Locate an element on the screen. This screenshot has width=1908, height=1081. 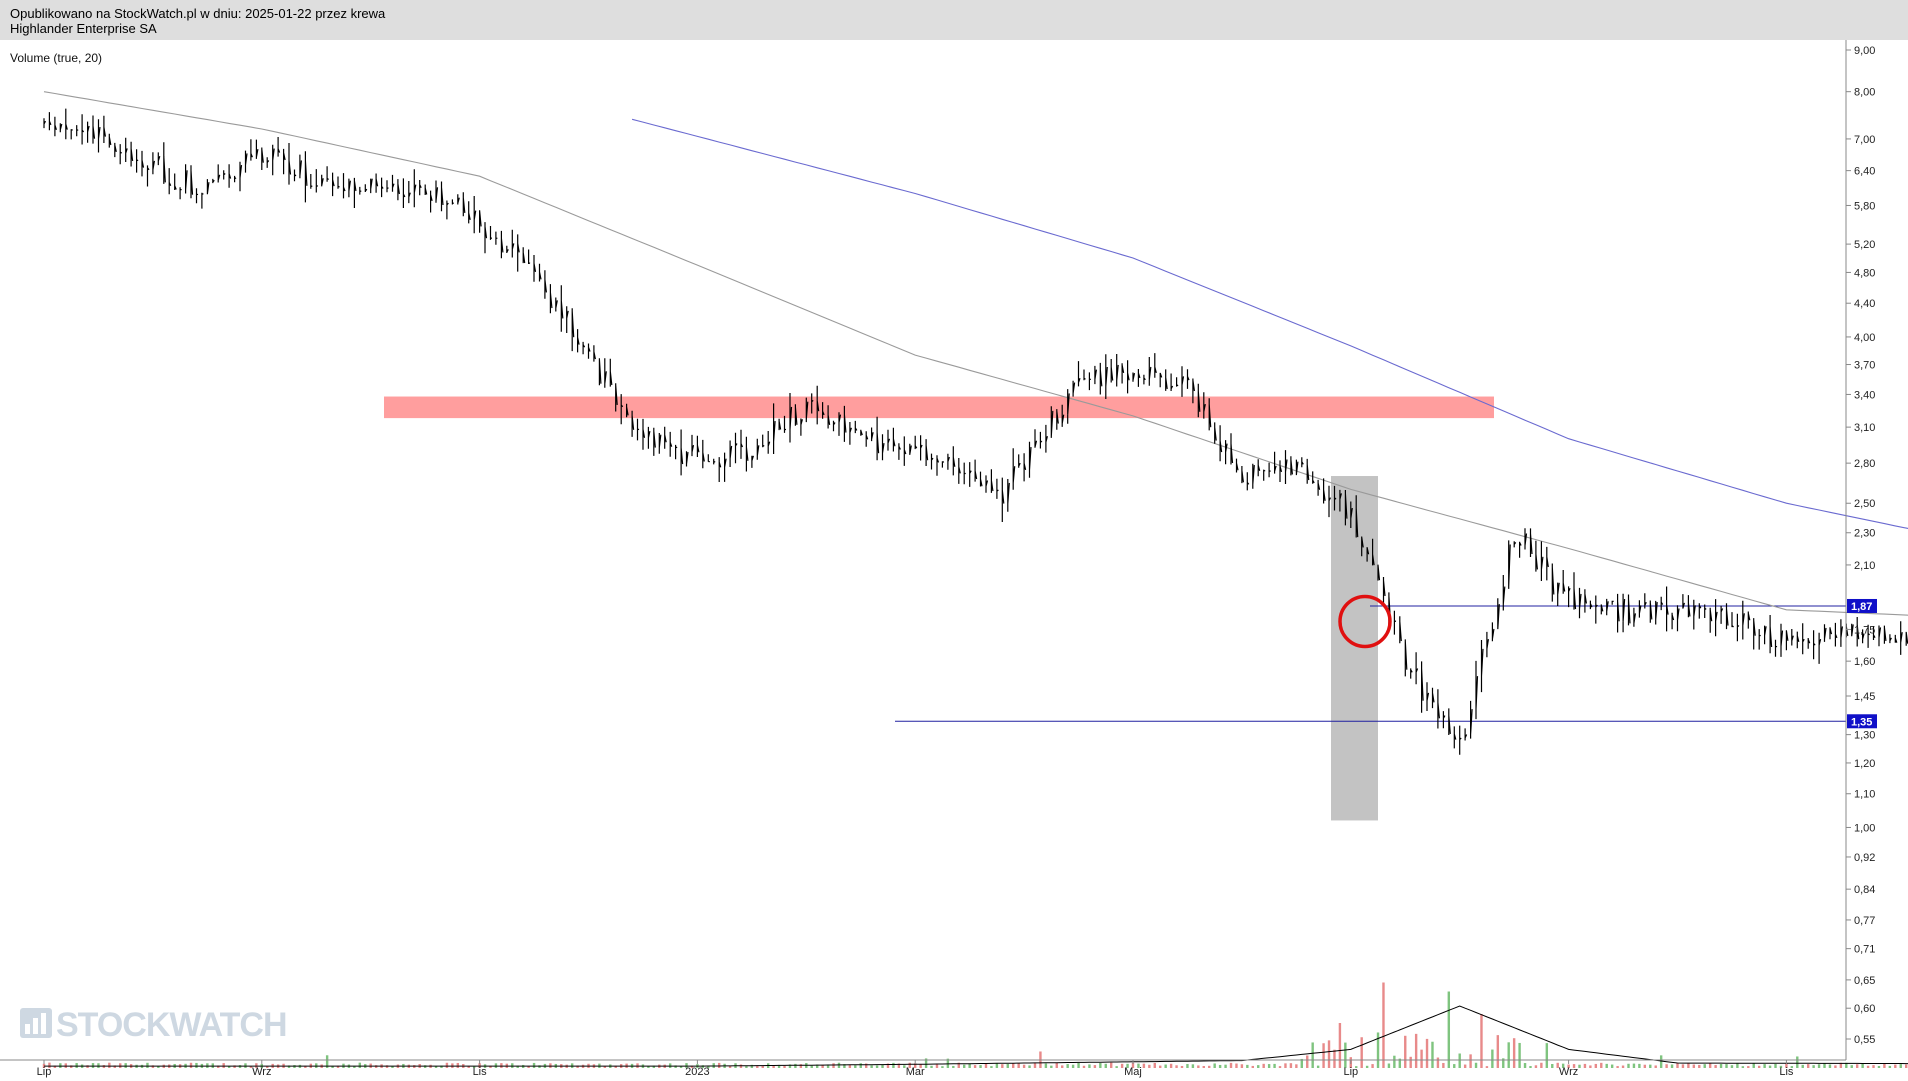
instrument-name: Highlander Enterprise SA is located at coordinates (83, 28).